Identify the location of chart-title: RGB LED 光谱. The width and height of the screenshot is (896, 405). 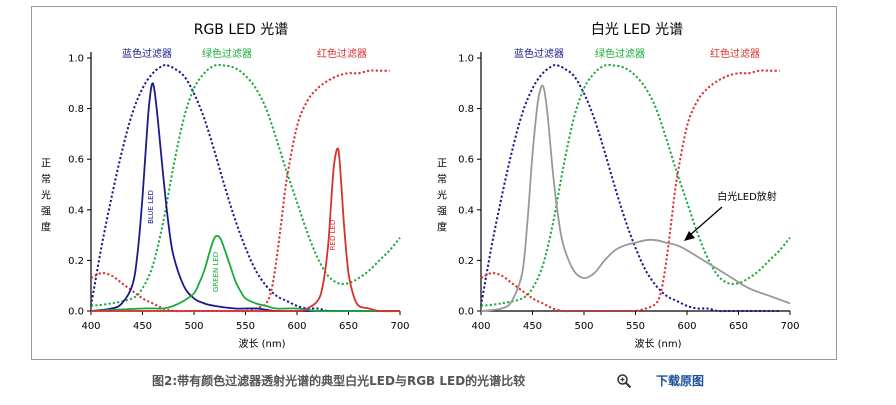
(241, 30).